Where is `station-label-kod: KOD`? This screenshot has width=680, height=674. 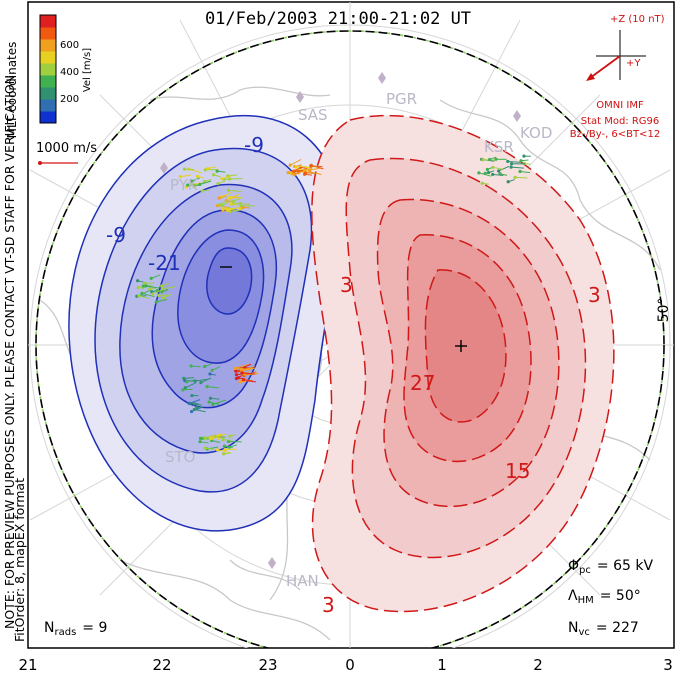
station-label-kod: KOD is located at coordinates (536, 133).